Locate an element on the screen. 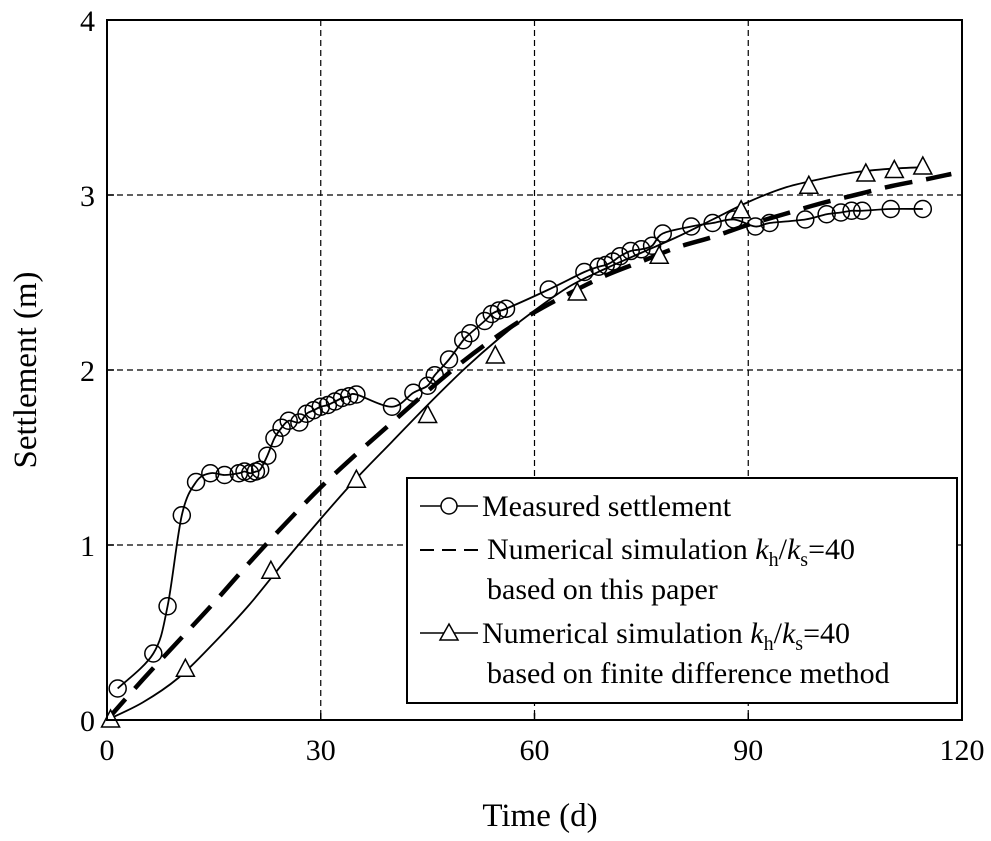 The width and height of the screenshot is (991, 841). y-tick-label: 2 is located at coordinates (87, 371).